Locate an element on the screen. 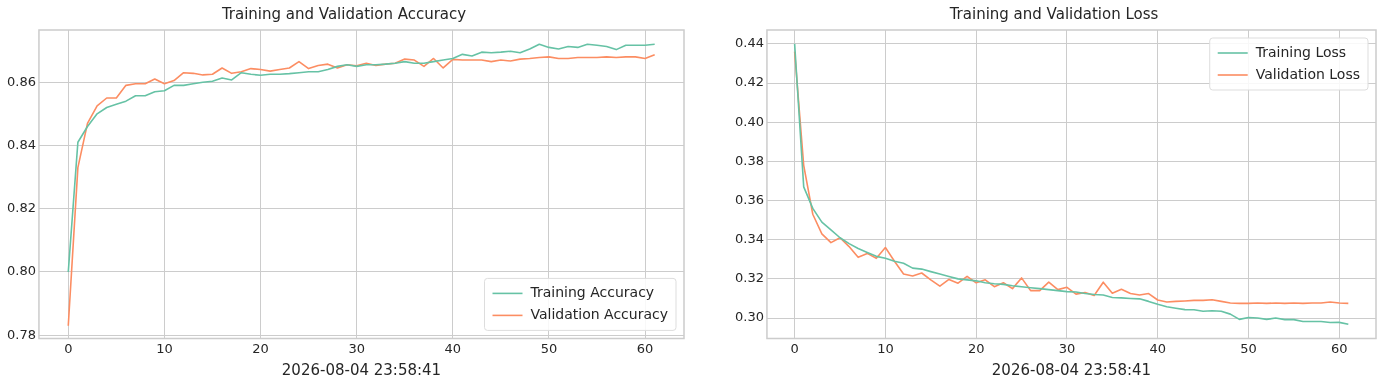 The width and height of the screenshot is (1384, 384). y-tick-label: 0.34 is located at coordinates (749, 239).